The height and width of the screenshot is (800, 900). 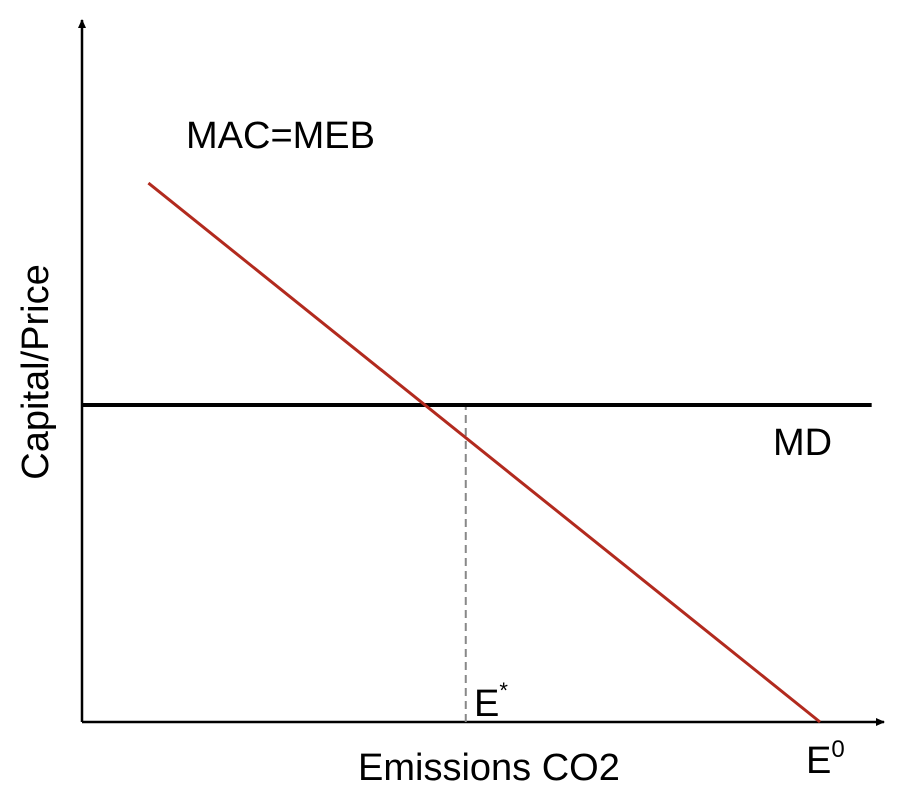 I want to click on series-label-mac-meb: MAC=MEB, so click(x=280, y=136).